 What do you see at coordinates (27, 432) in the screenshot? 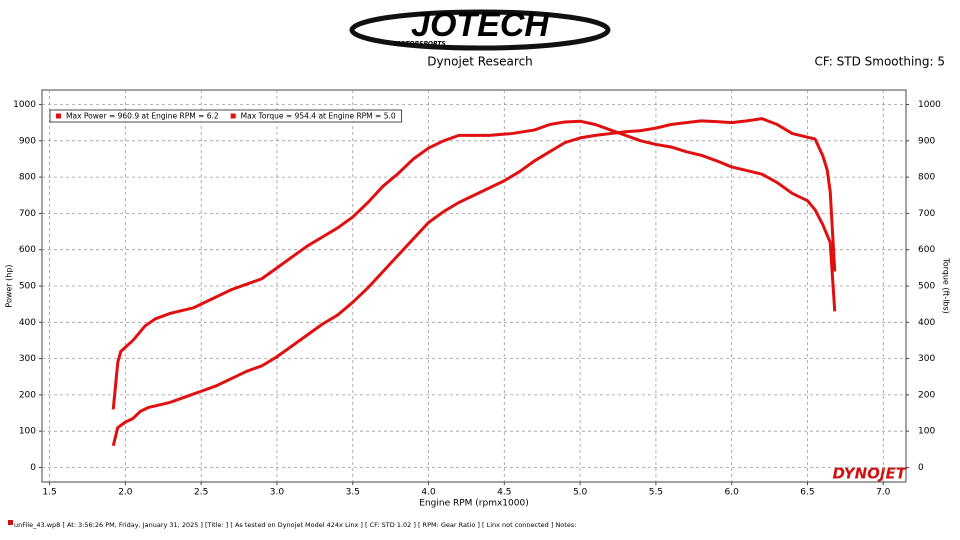
I see `y-tick-label: 100` at bounding box center [27, 432].